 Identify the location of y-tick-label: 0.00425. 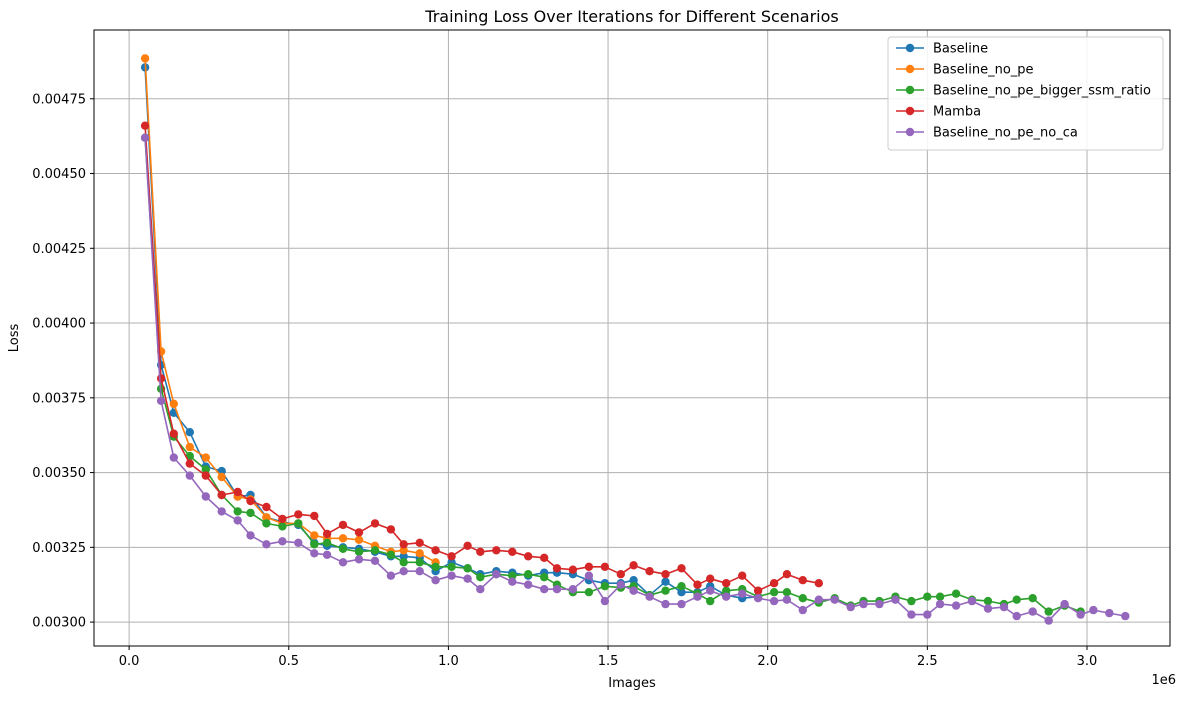
(59, 249).